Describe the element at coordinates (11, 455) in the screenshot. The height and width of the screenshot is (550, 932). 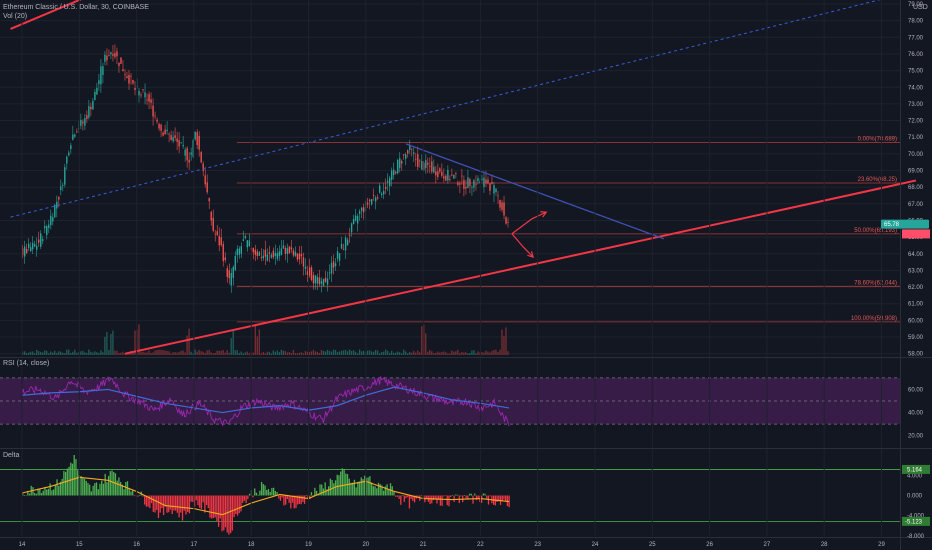
I see `delta-label: Delta` at that location.